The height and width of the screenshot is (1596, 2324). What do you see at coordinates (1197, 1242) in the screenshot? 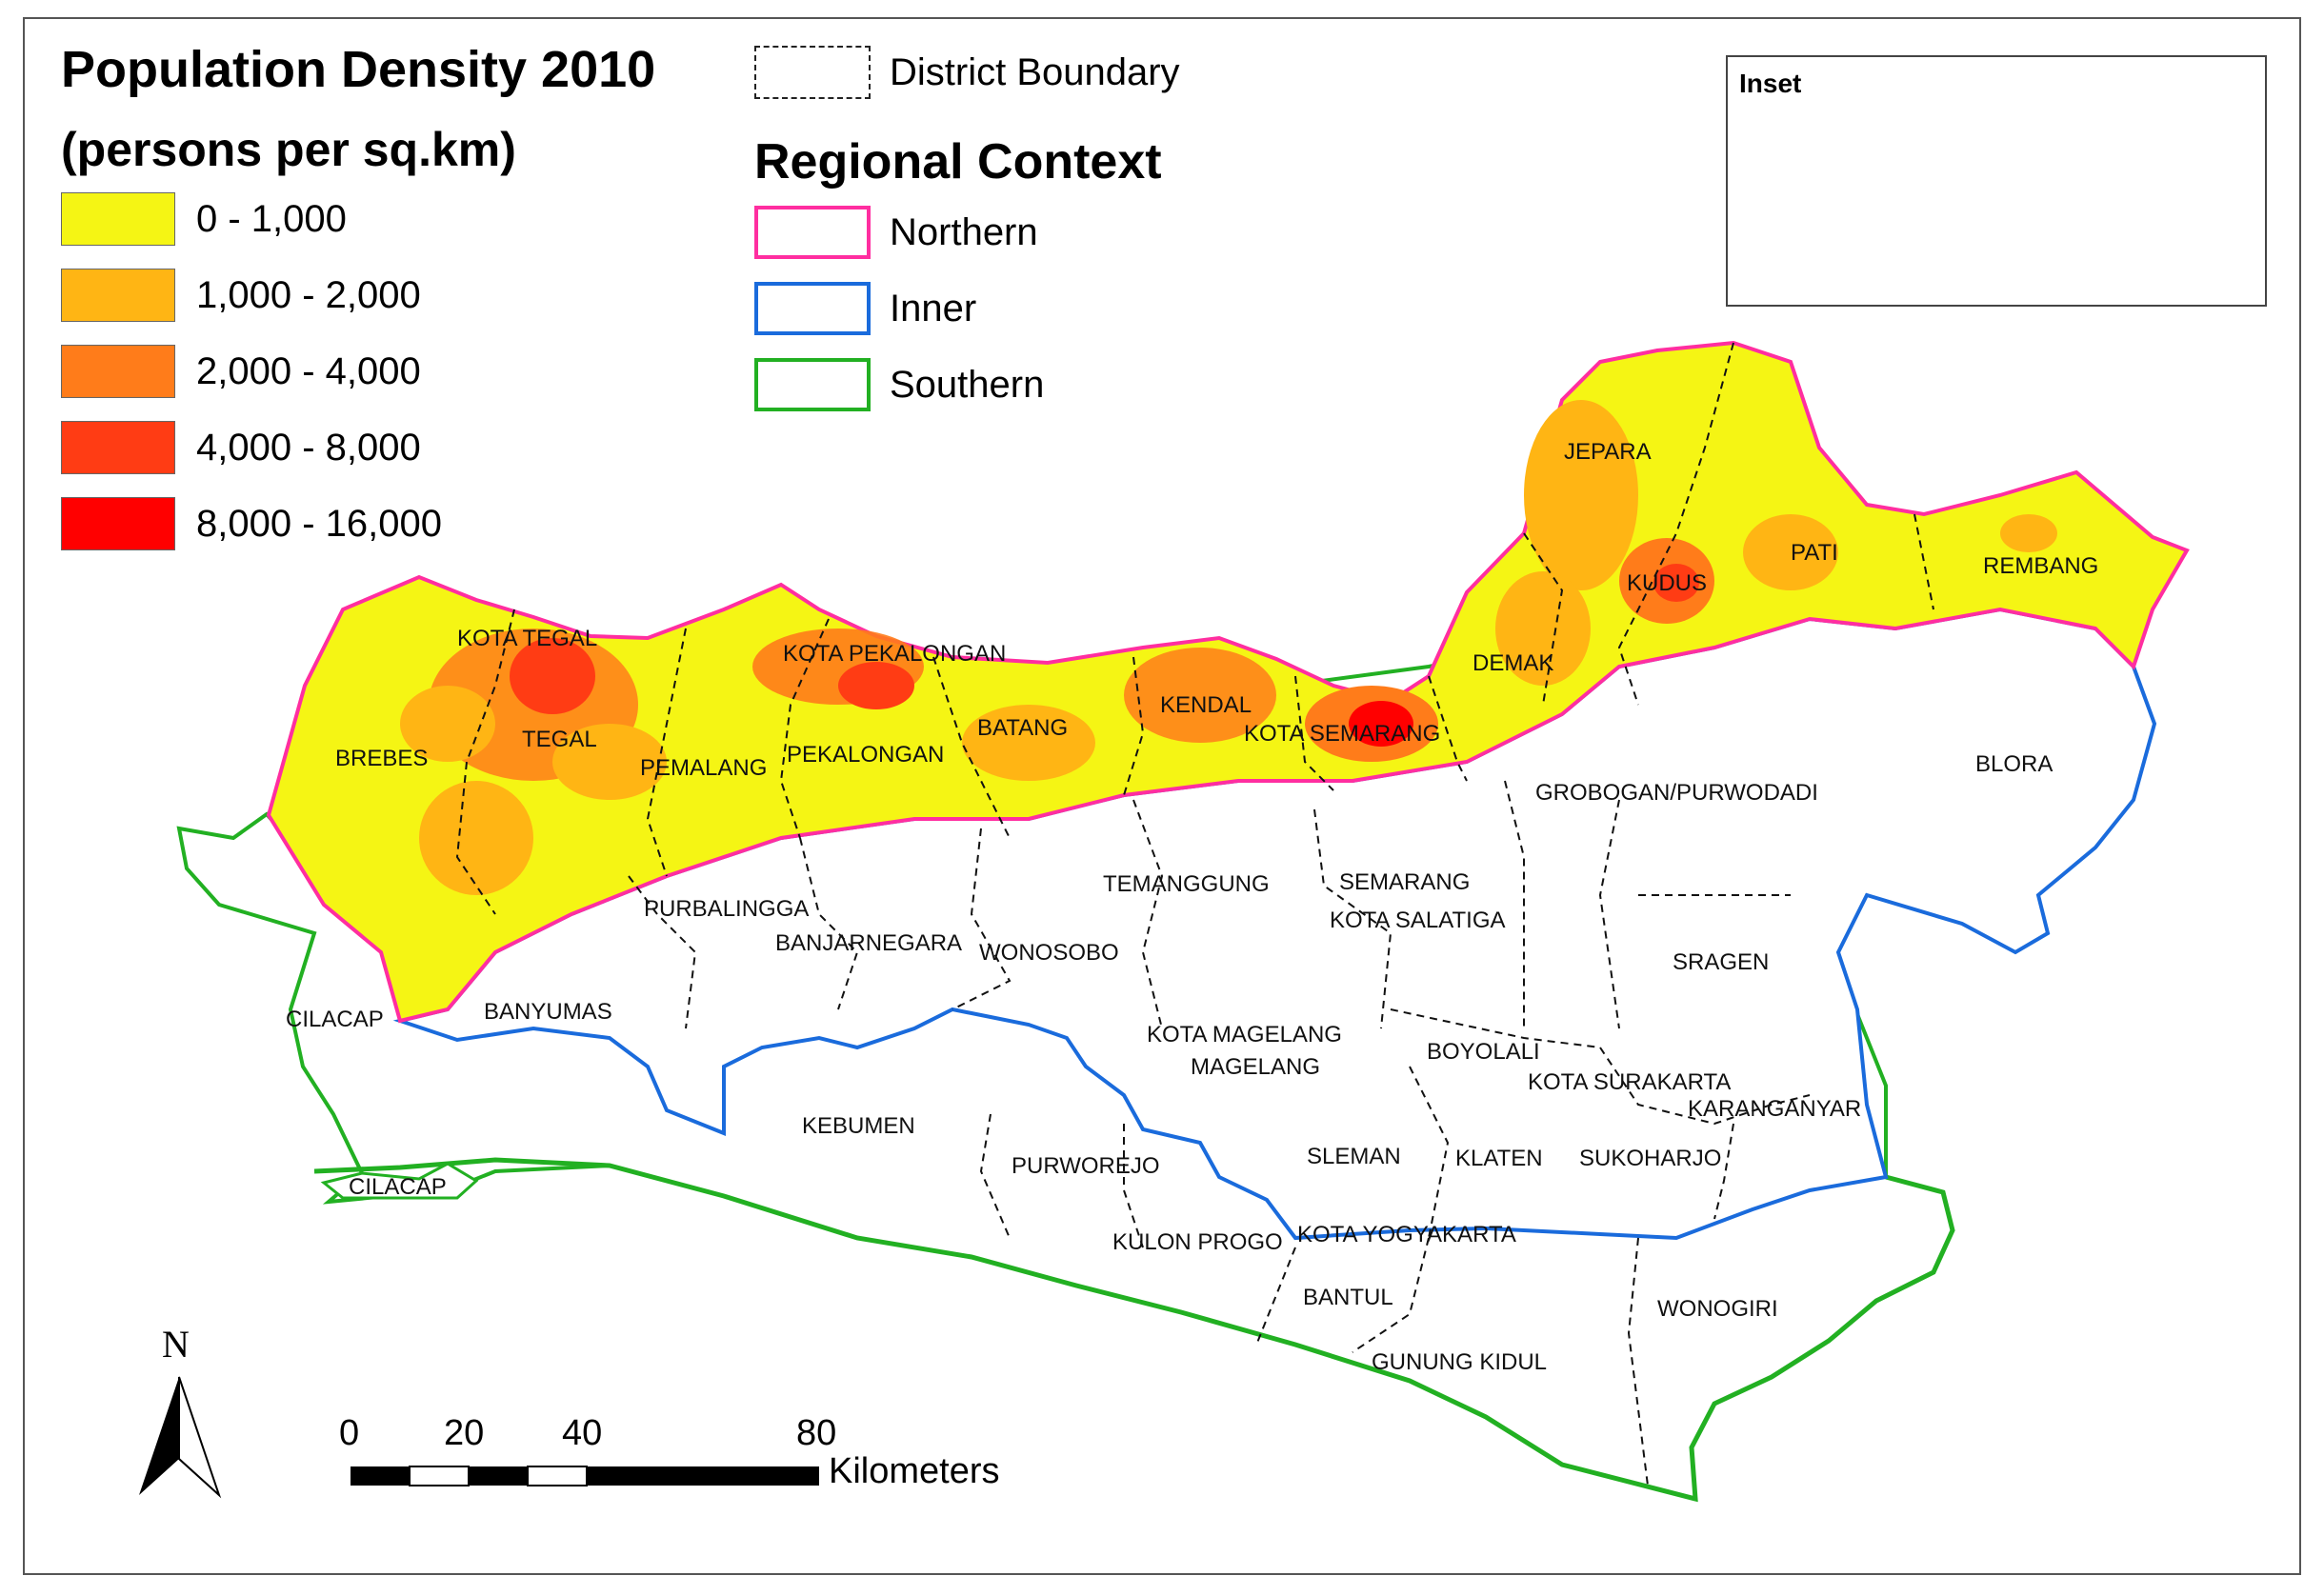
I see `label-kulon-progo: KULON PROGO` at bounding box center [1197, 1242].